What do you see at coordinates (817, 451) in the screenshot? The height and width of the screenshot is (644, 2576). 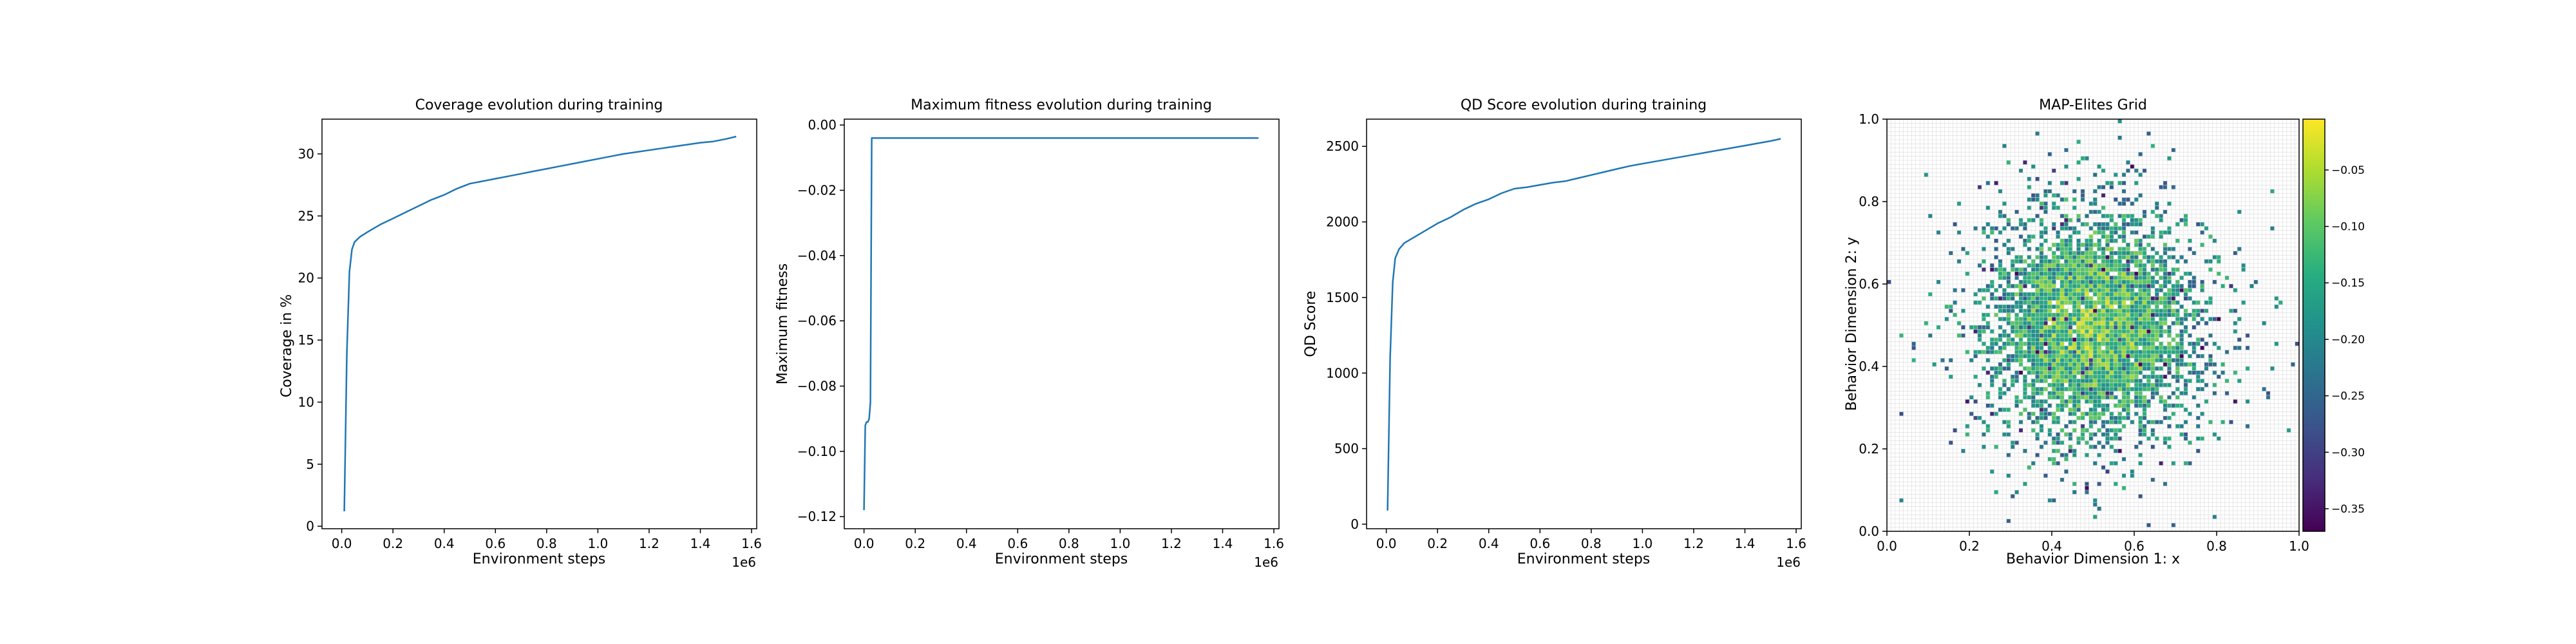 I see `tick-label: −0.10` at bounding box center [817, 451].